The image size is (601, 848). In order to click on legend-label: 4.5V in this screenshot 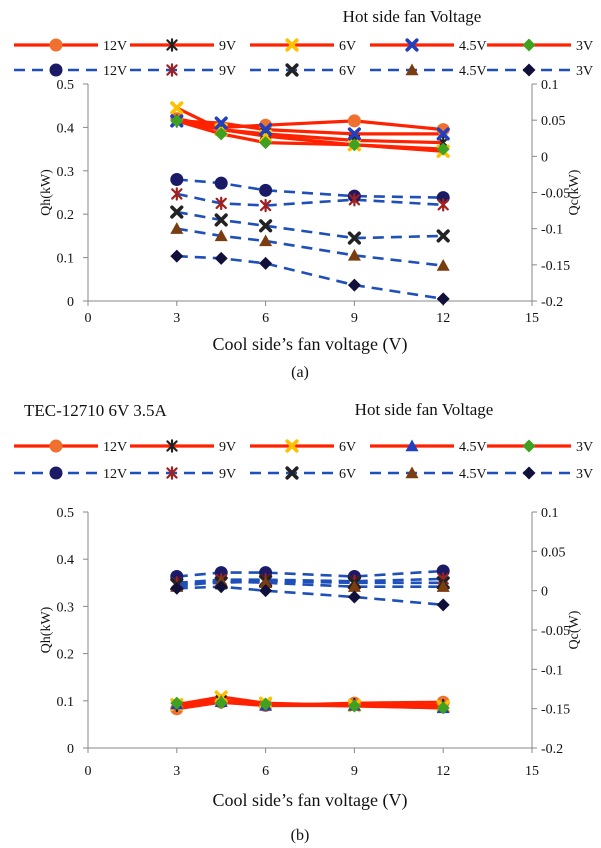, I will do `click(473, 46)`.